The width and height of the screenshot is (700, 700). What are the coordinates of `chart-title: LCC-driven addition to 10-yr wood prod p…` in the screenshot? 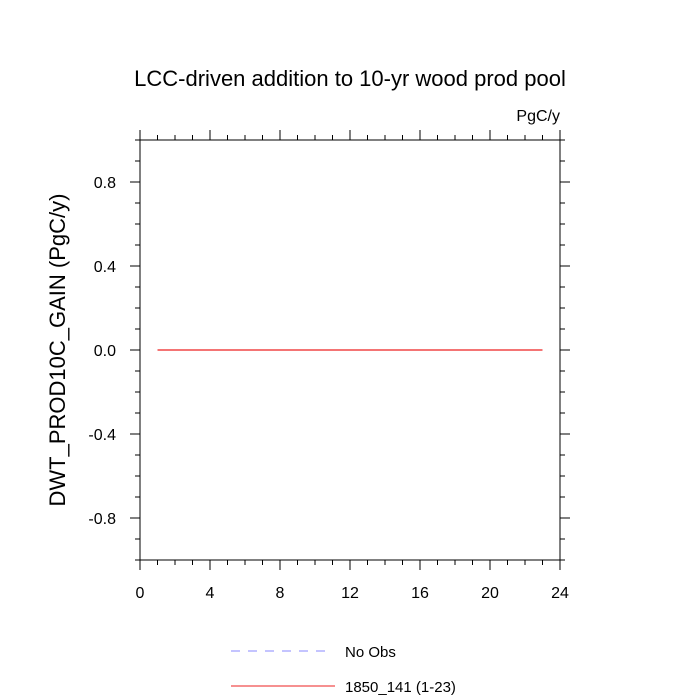 It's located at (350, 78).